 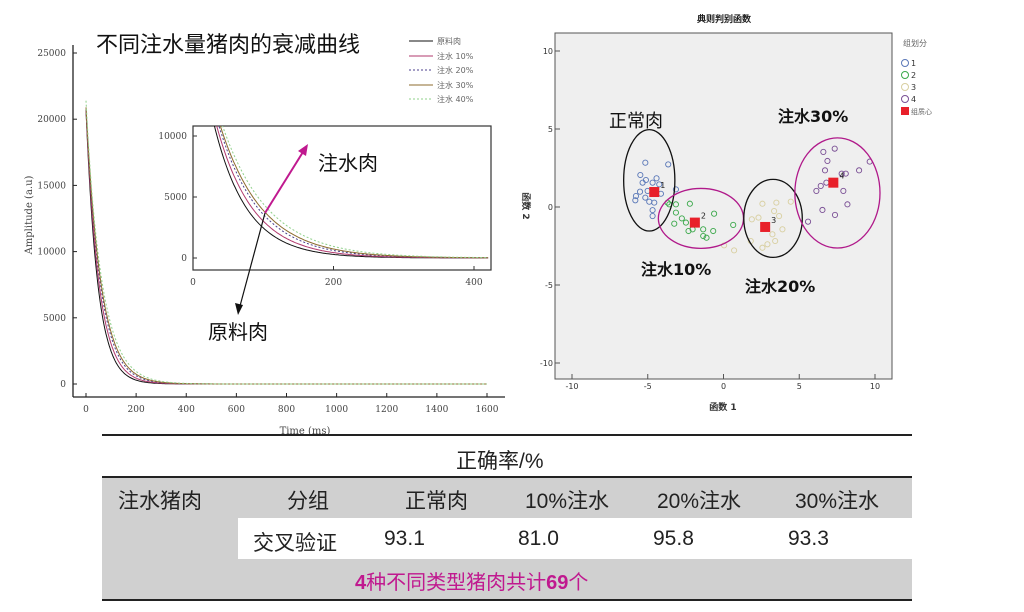 What do you see at coordinates (193, 283) in the screenshot?
I see `inset-x-tick-label: 0` at bounding box center [193, 283].